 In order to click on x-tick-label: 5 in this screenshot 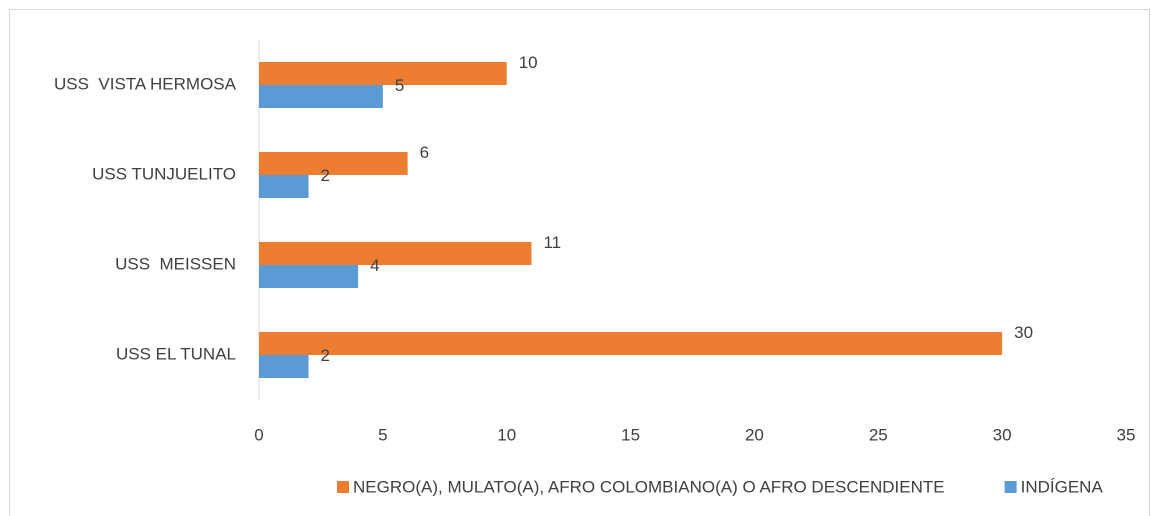, I will do `click(382, 434)`.